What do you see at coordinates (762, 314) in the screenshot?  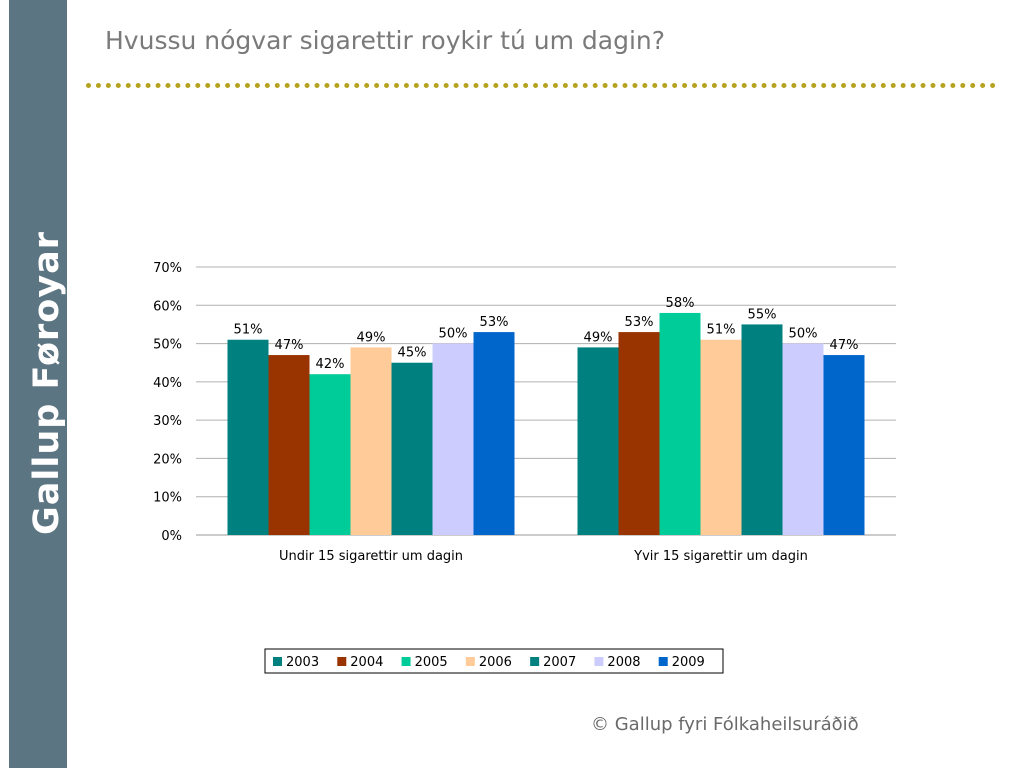 I see `data-label: 55%` at bounding box center [762, 314].